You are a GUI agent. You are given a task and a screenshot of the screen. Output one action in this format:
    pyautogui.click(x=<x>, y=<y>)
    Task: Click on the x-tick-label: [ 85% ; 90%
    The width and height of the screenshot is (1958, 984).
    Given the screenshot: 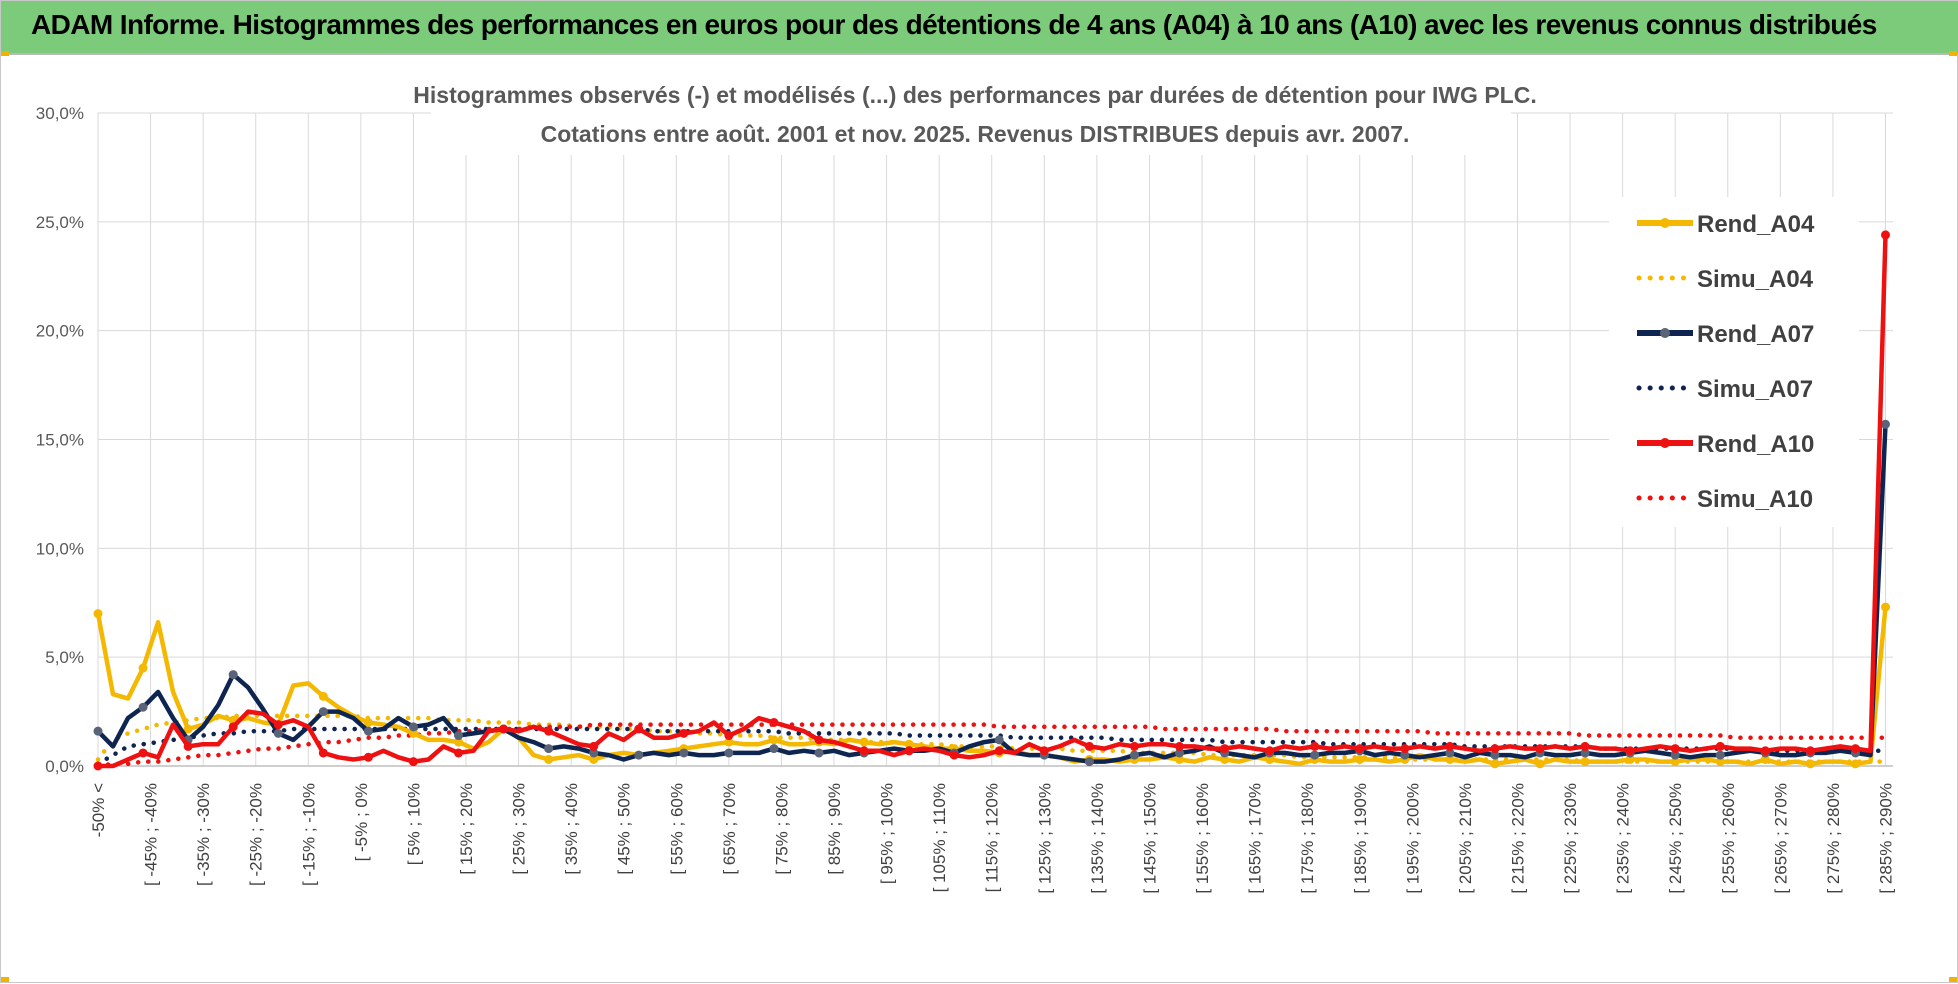 What is the action you would take?
    pyautogui.click(x=834, y=829)
    